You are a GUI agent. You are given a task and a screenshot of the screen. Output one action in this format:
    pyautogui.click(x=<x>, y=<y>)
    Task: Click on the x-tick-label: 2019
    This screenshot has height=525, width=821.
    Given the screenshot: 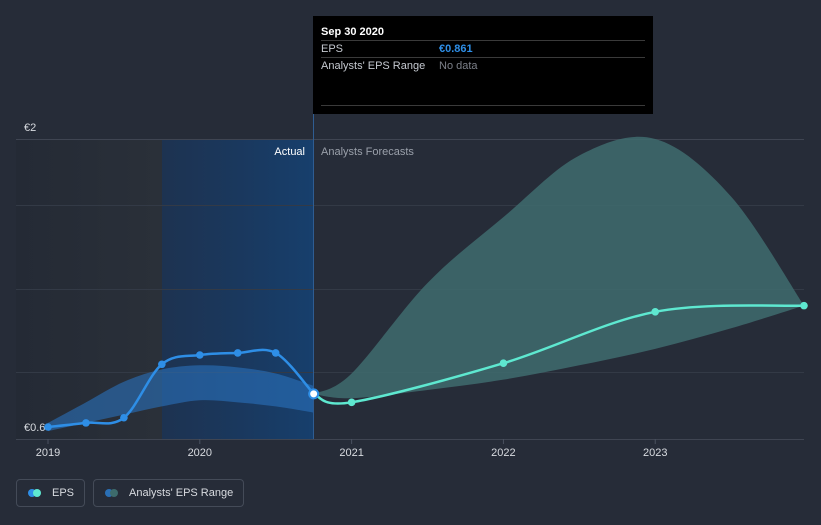 What is the action you would take?
    pyautogui.click(x=48, y=453)
    